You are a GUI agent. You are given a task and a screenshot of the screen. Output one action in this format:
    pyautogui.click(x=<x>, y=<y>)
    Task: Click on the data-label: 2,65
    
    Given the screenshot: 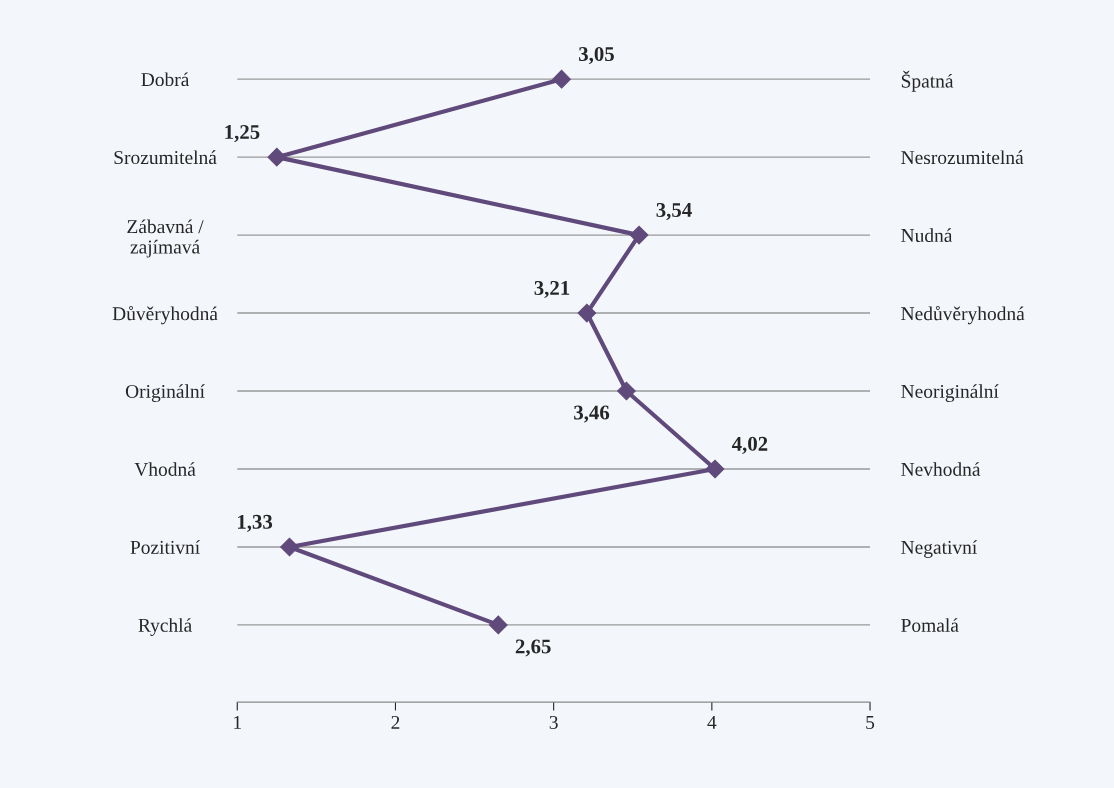 What is the action you would take?
    pyautogui.click(x=533, y=648)
    